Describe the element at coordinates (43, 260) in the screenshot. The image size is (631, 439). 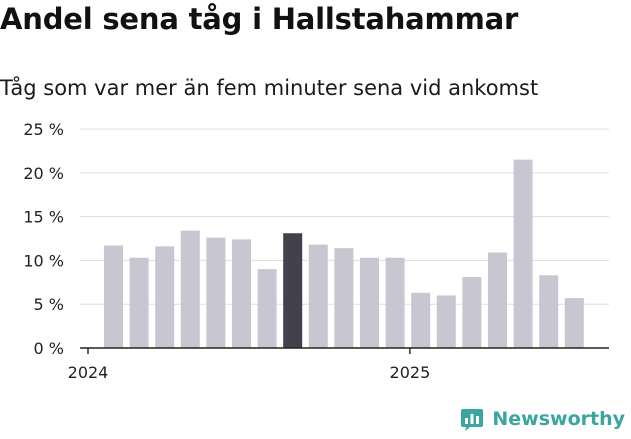
I see `y-tick-label: 10 %` at that location.